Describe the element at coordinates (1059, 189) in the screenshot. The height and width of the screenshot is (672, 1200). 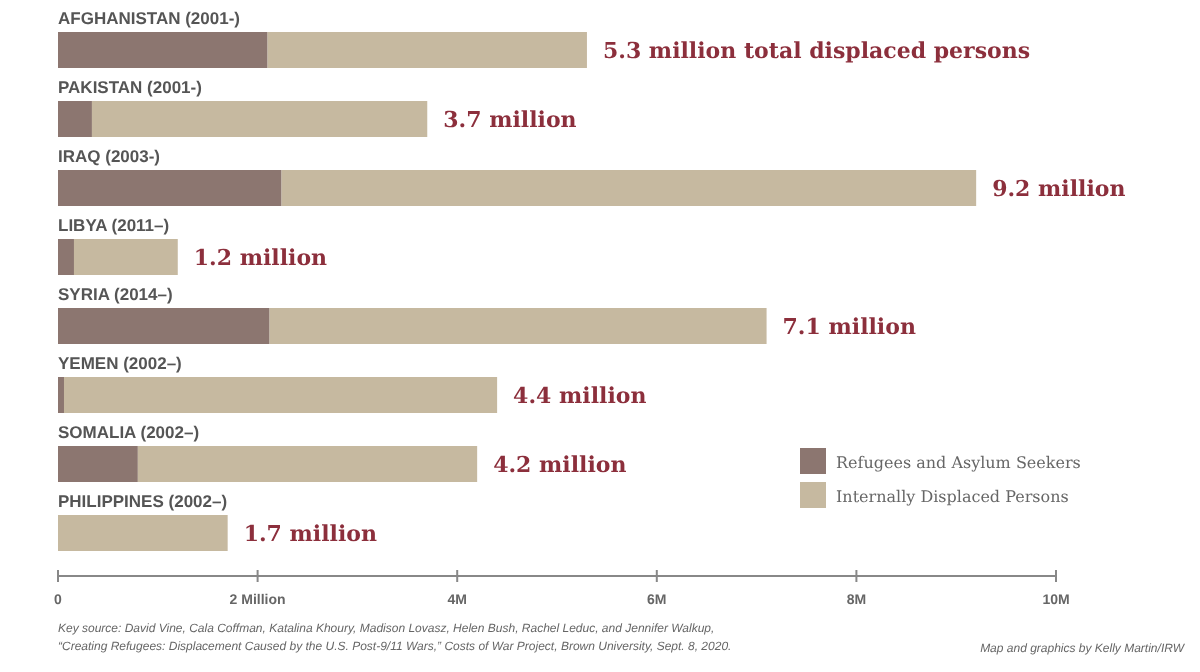
I see `total-label: 9.2 million` at that location.